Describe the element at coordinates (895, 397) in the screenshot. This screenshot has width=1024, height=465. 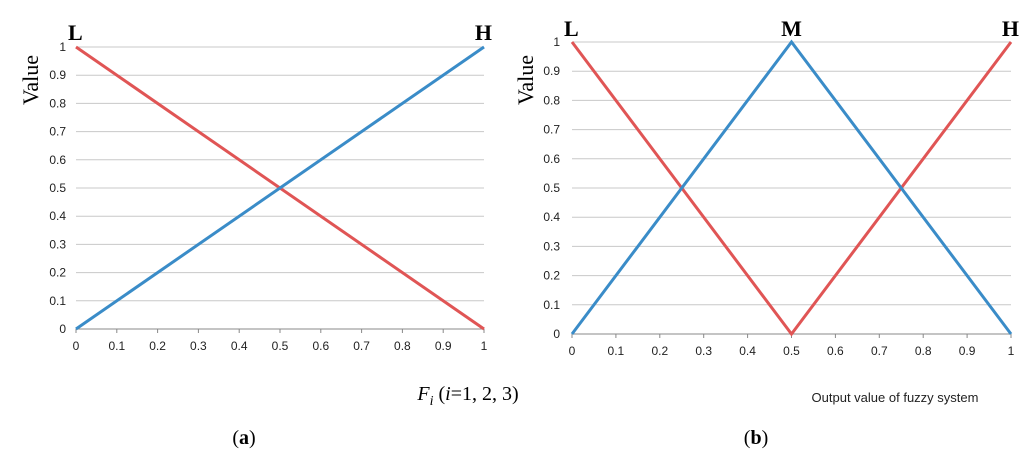
I see `x-axis-label: Output value of fuzzy system` at that location.